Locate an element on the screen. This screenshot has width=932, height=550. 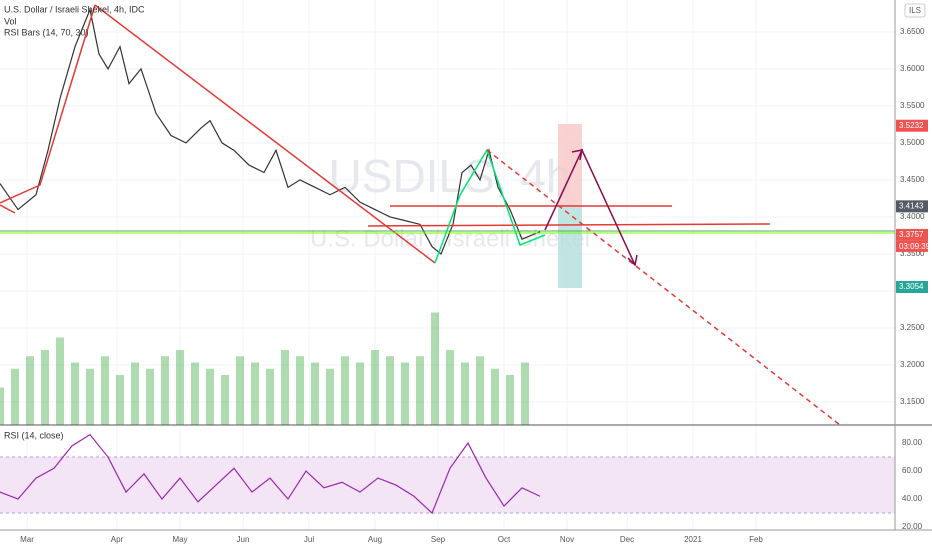
x-tick-label: Jun is located at coordinates (243, 539).